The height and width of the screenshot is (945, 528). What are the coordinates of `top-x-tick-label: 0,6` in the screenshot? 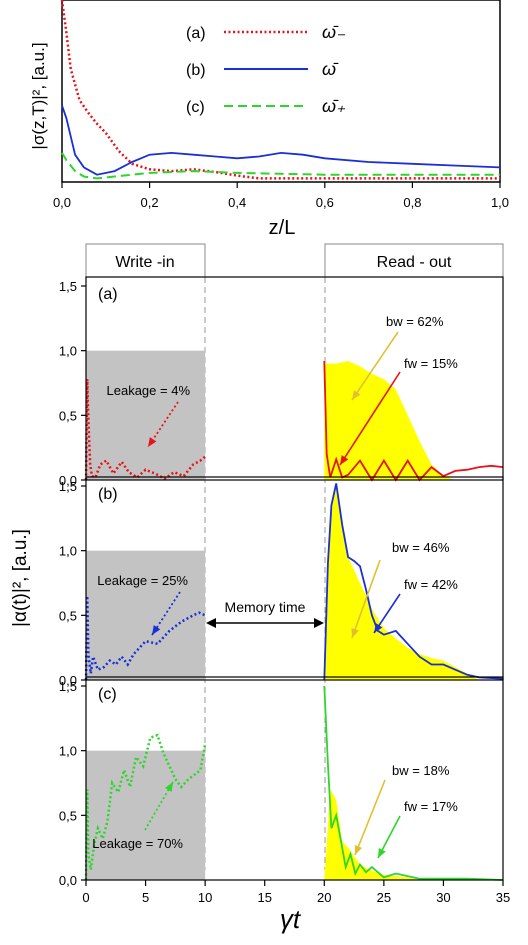 It's located at (325, 202).